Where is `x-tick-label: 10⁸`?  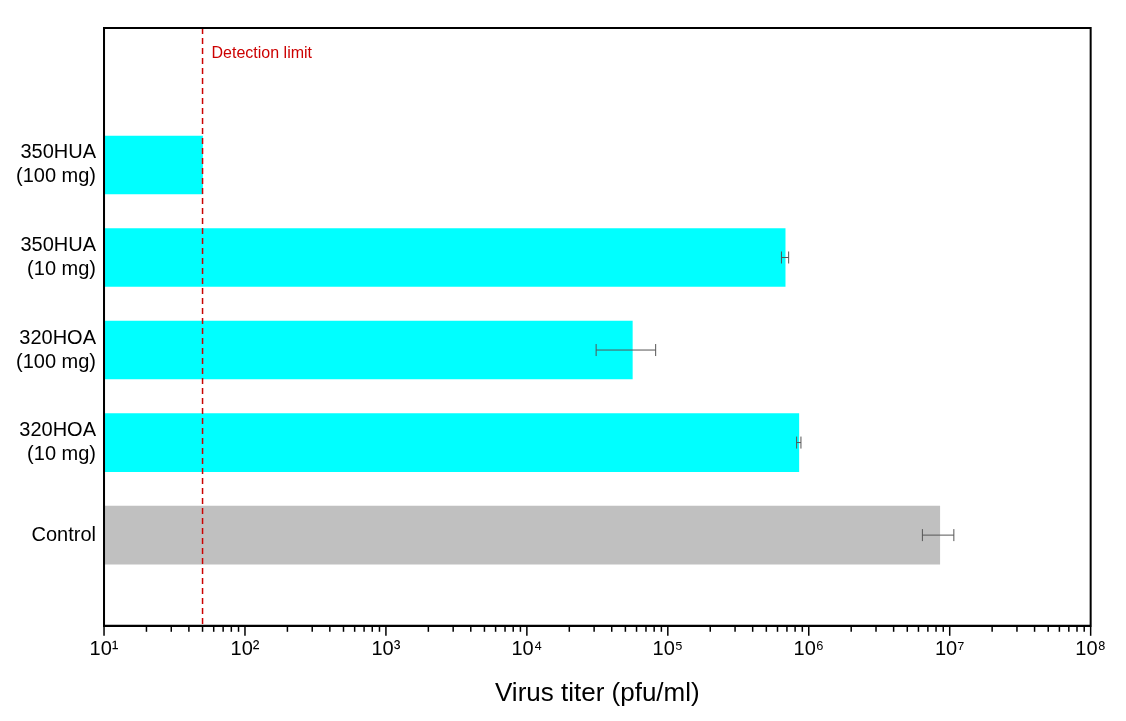
x-tick-label: 10⁸ is located at coordinates (1090, 648).